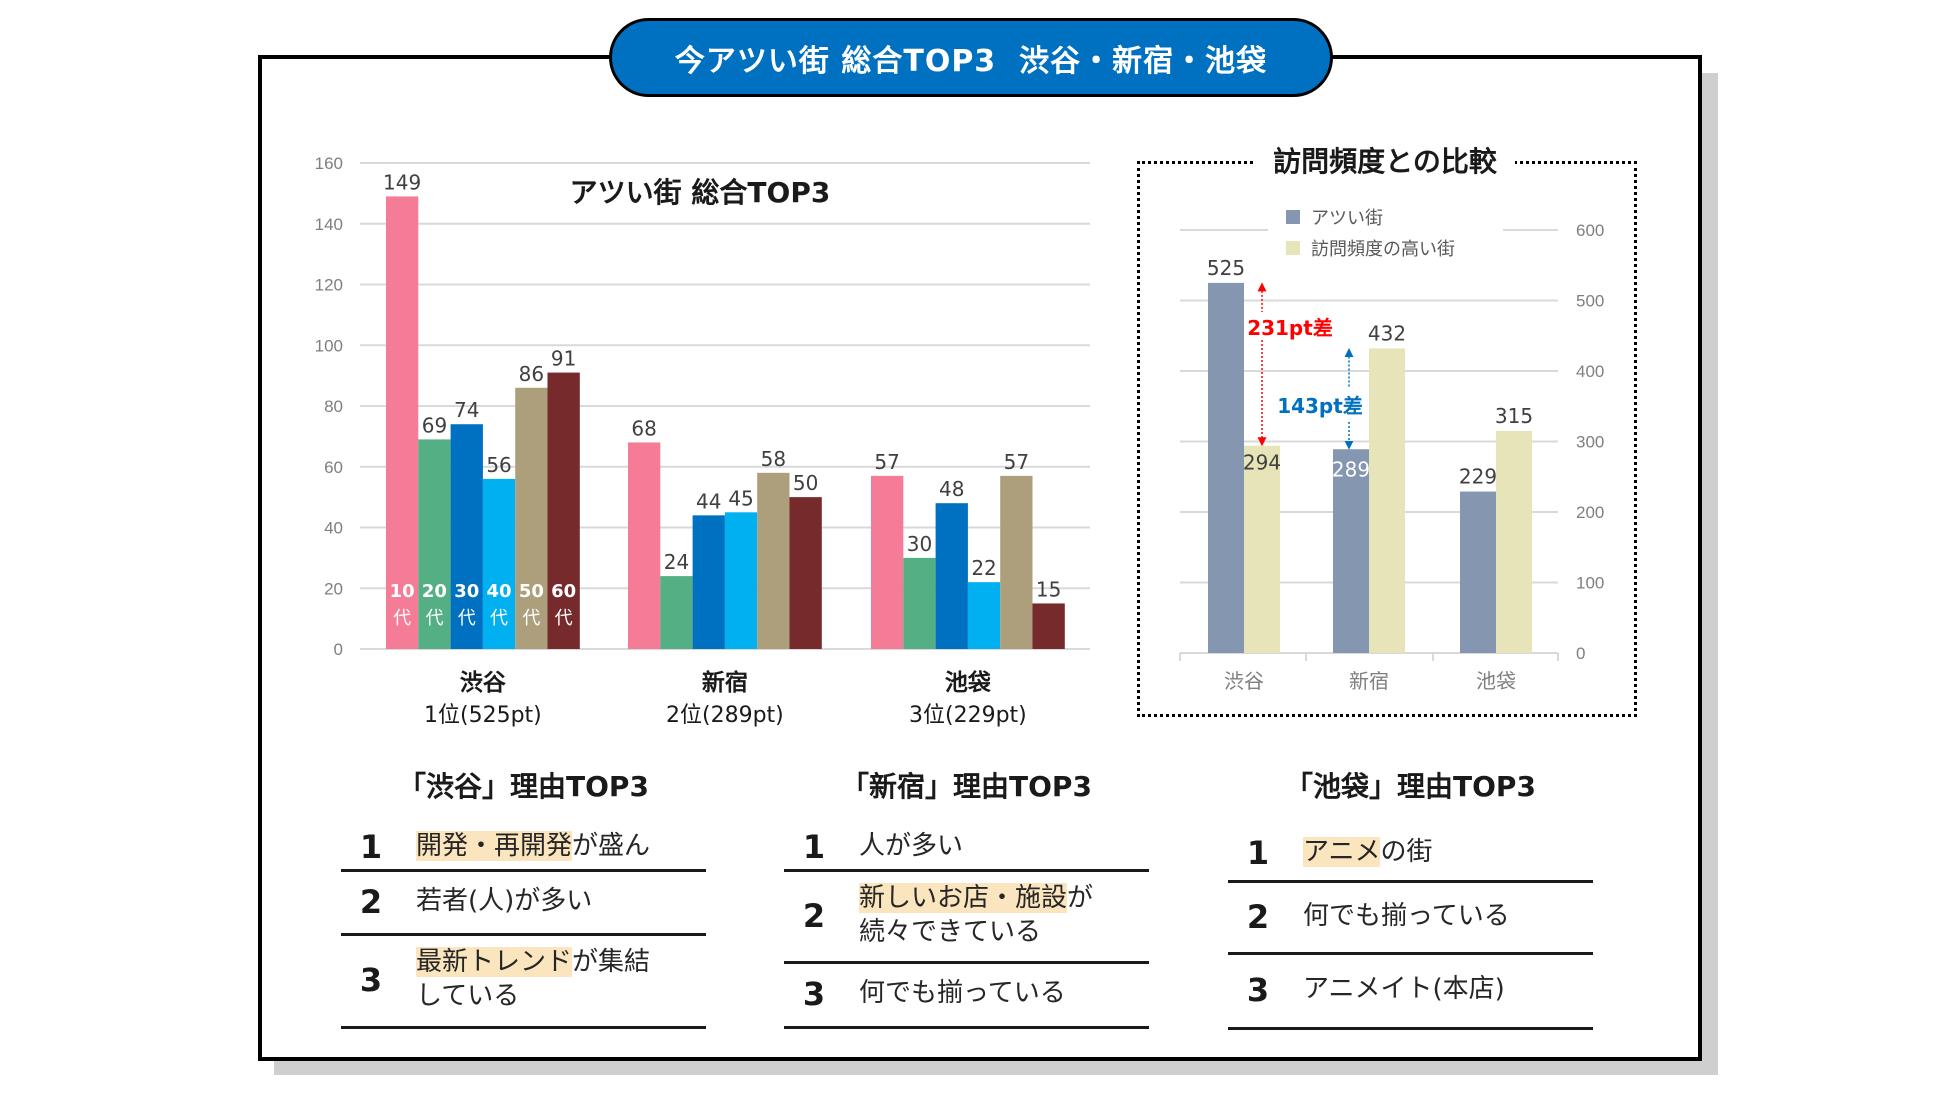 The height and width of the screenshot is (1103, 1960). What do you see at coordinates (1342, 851) in the screenshot?
I see `reason-highlight: アニメ` at bounding box center [1342, 851].